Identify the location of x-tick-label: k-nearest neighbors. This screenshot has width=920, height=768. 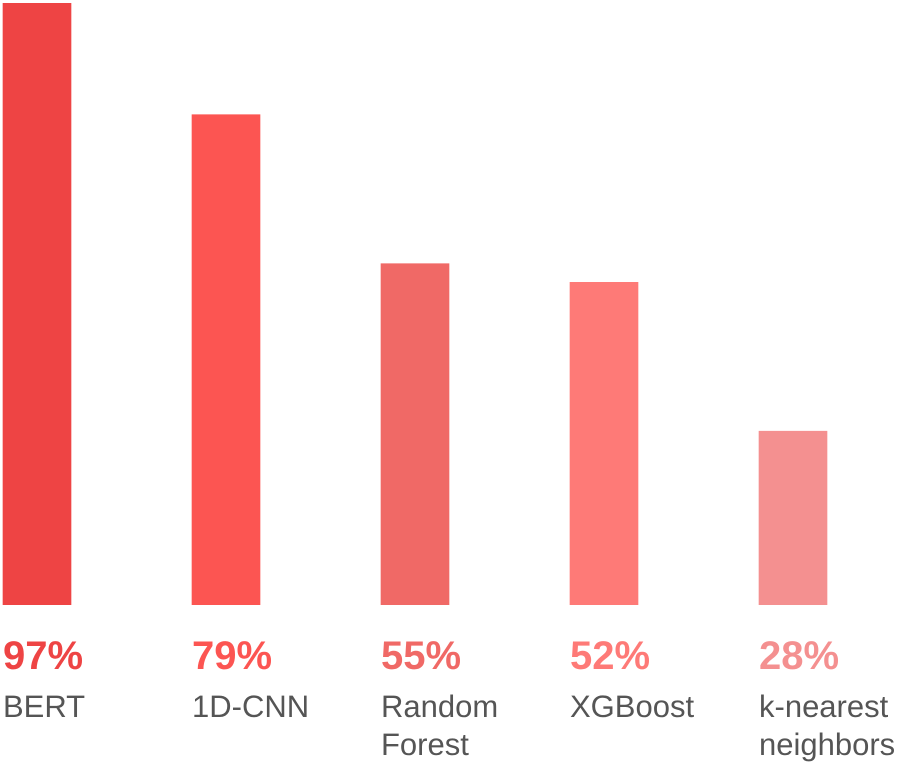
(827, 725).